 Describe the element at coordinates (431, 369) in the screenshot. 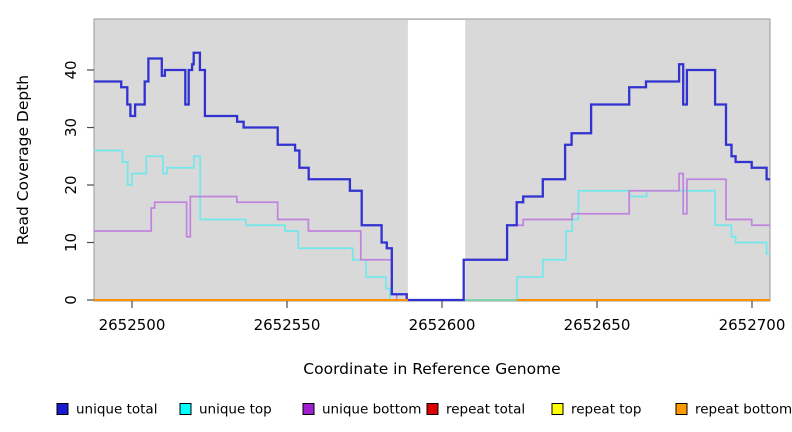

I see `x-axis-title: Coordinate in Reference Genome` at that location.